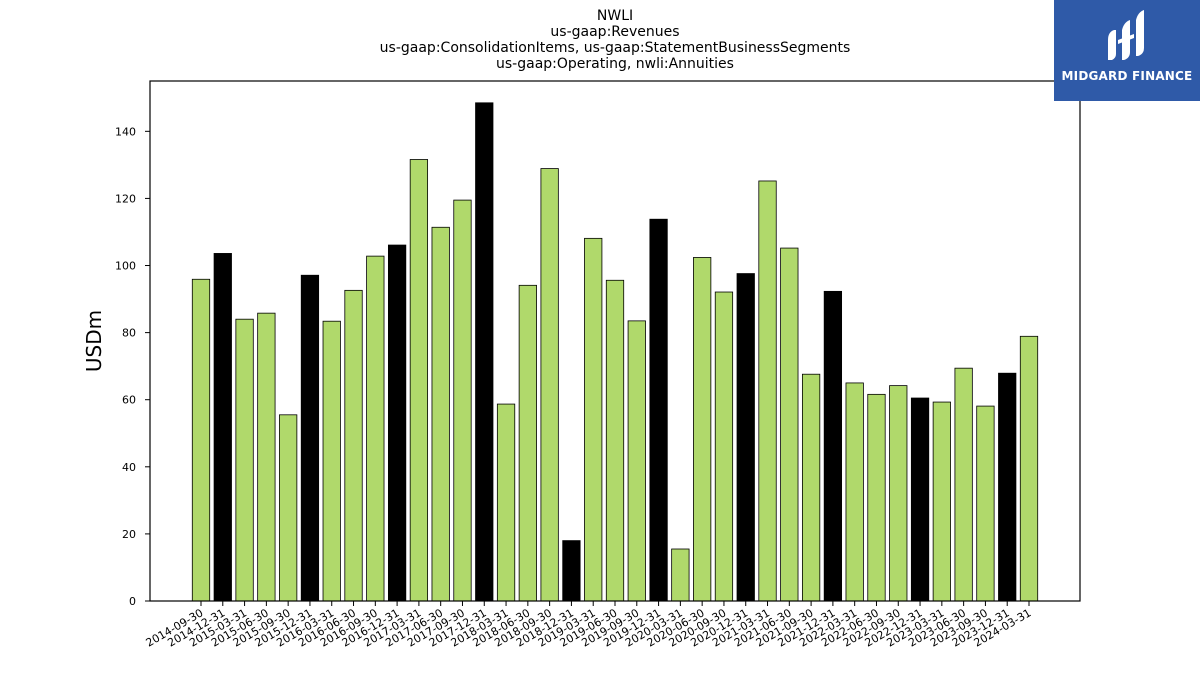 The width and height of the screenshot is (1200, 675). What do you see at coordinates (132, 601) in the screenshot?
I see `y-tick-label: 0` at bounding box center [132, 601].